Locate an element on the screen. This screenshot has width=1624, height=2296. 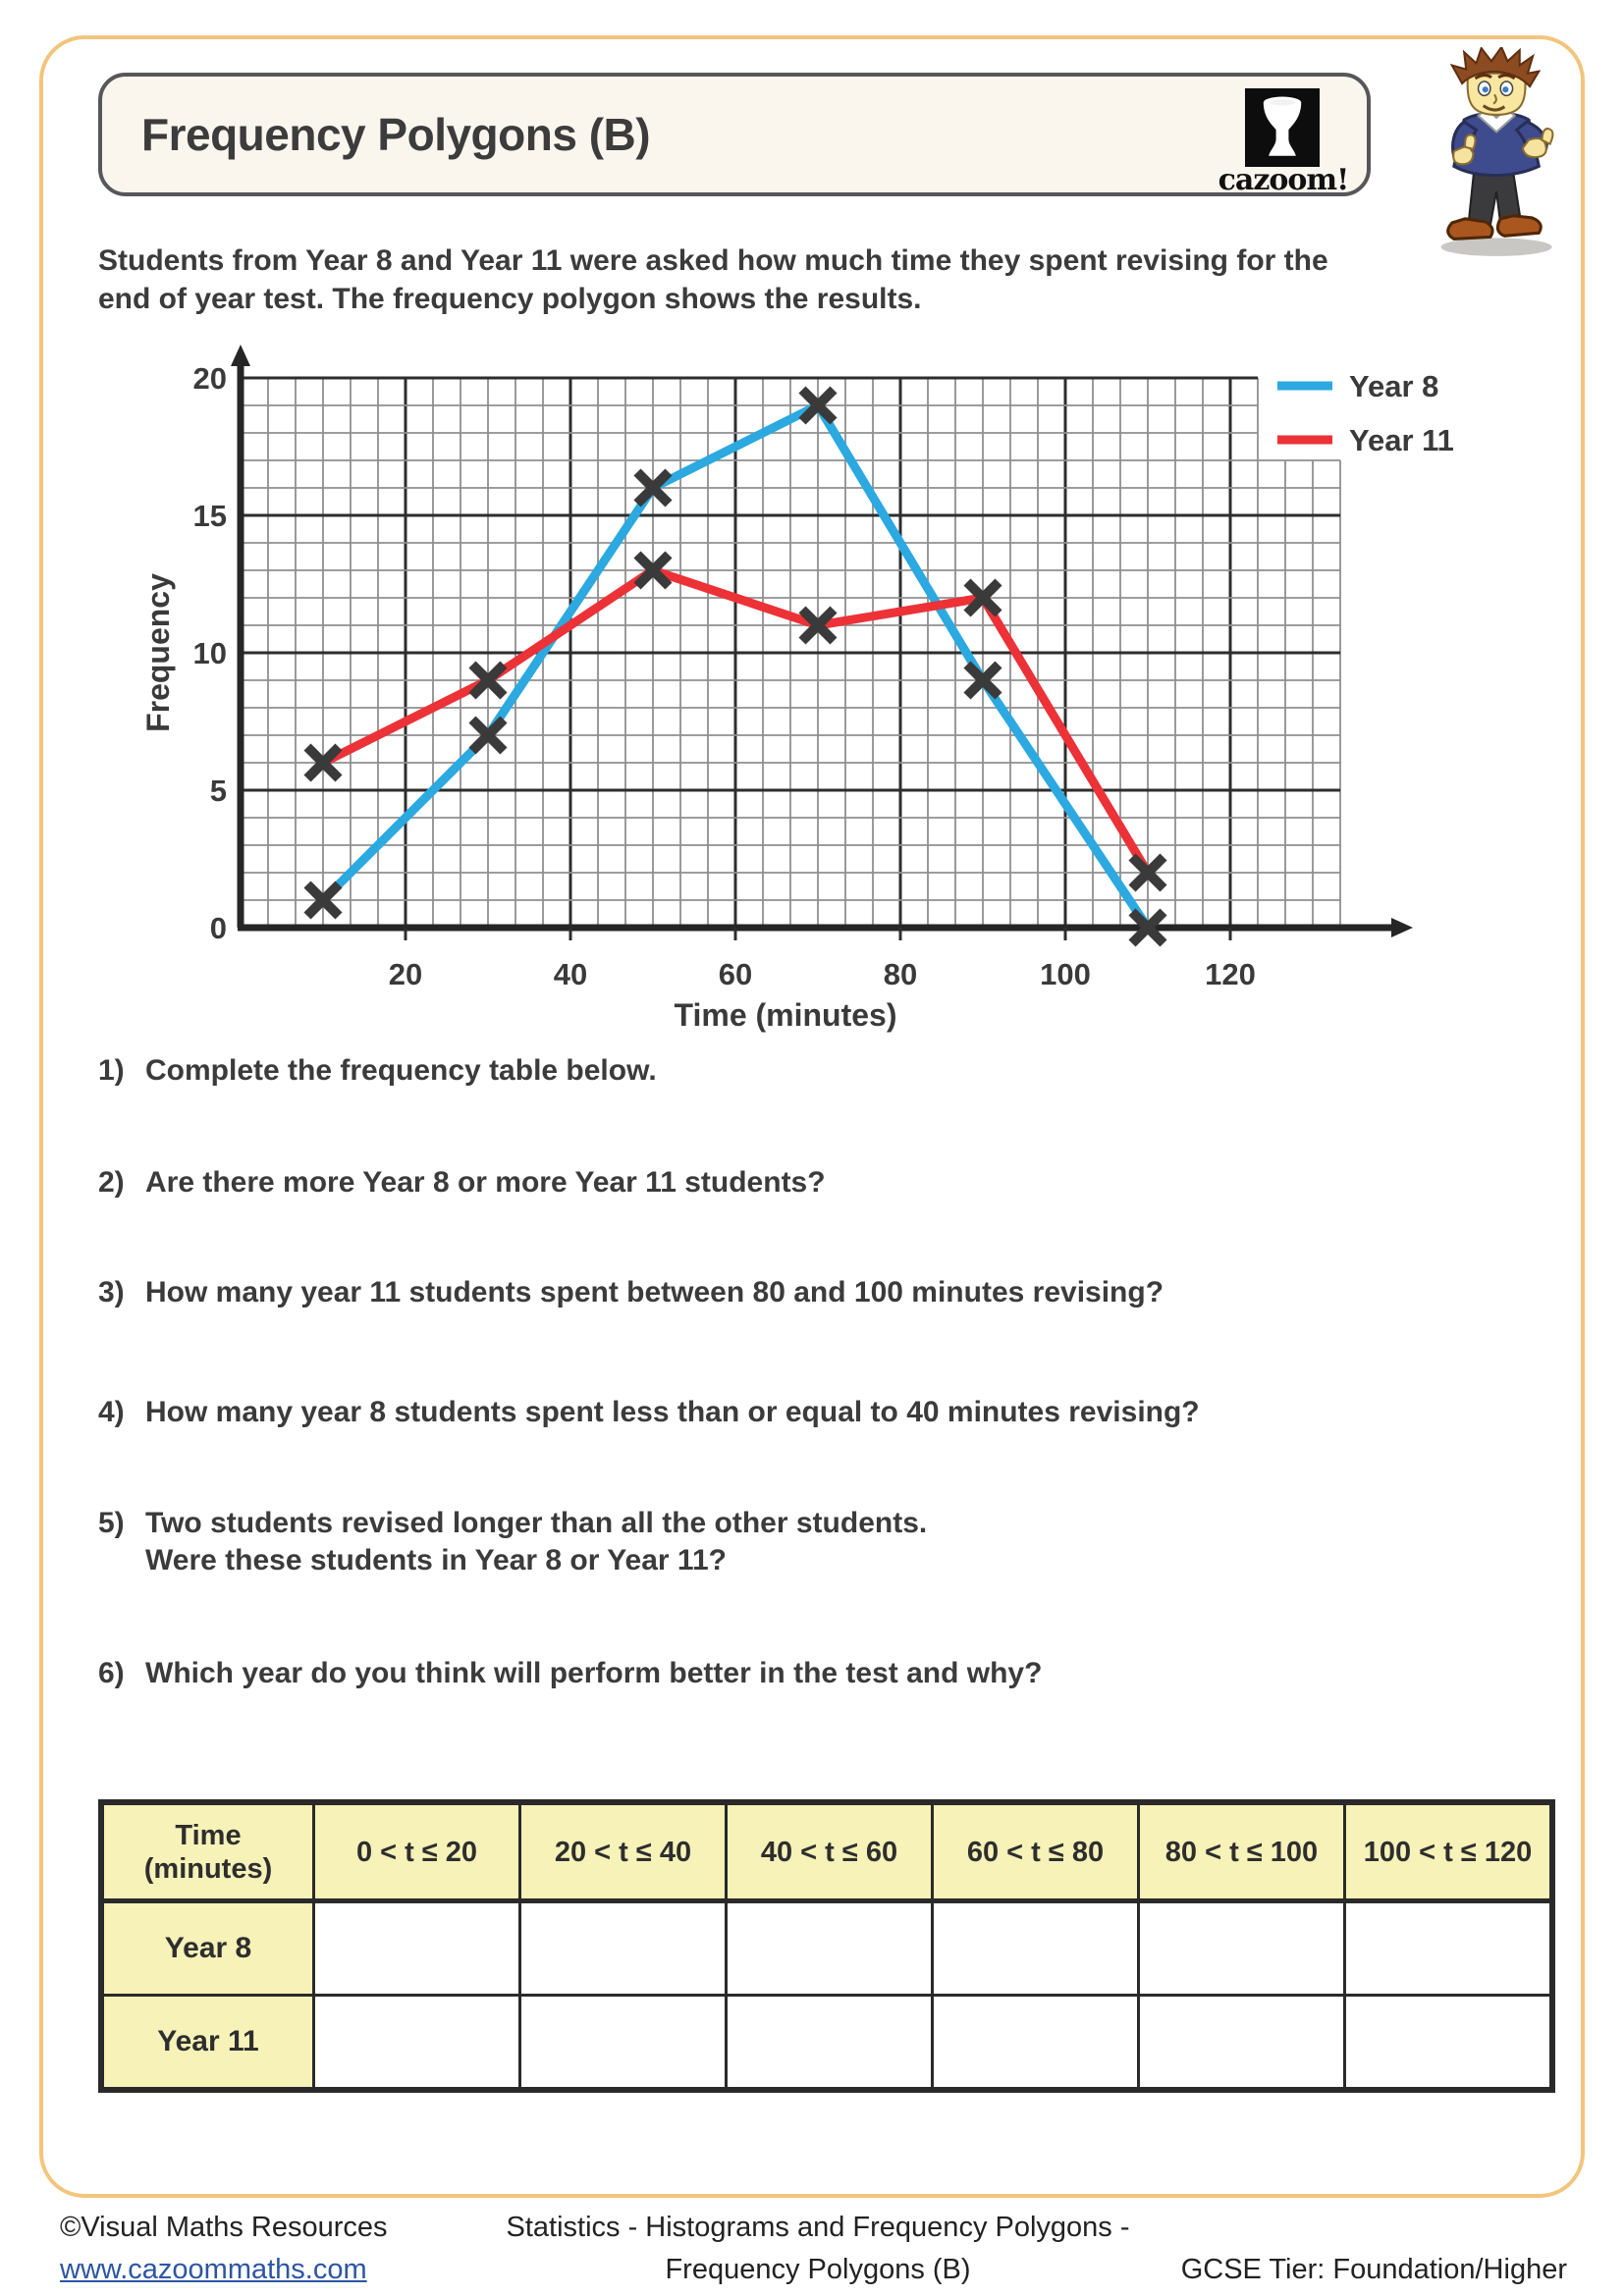
question-number: 3) is located at coordinates (111, 1292).